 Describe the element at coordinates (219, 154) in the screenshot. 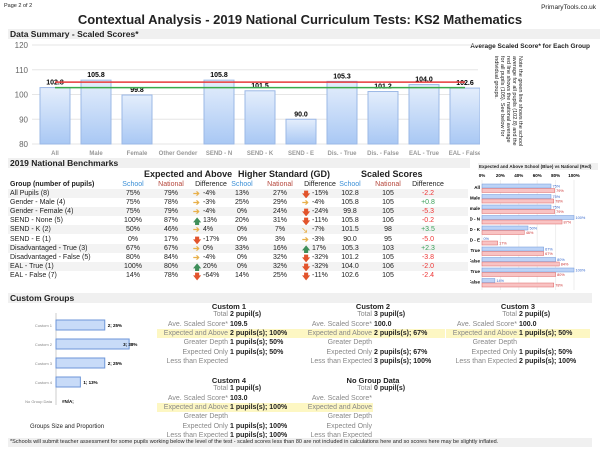

I see `x-tick-label: SEND - N` at that location.